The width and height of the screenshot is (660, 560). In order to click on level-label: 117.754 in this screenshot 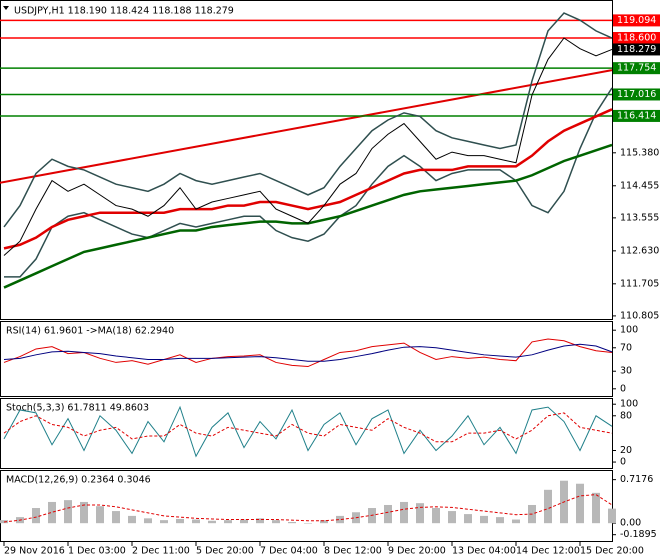, I will do `click(636, 68)`.